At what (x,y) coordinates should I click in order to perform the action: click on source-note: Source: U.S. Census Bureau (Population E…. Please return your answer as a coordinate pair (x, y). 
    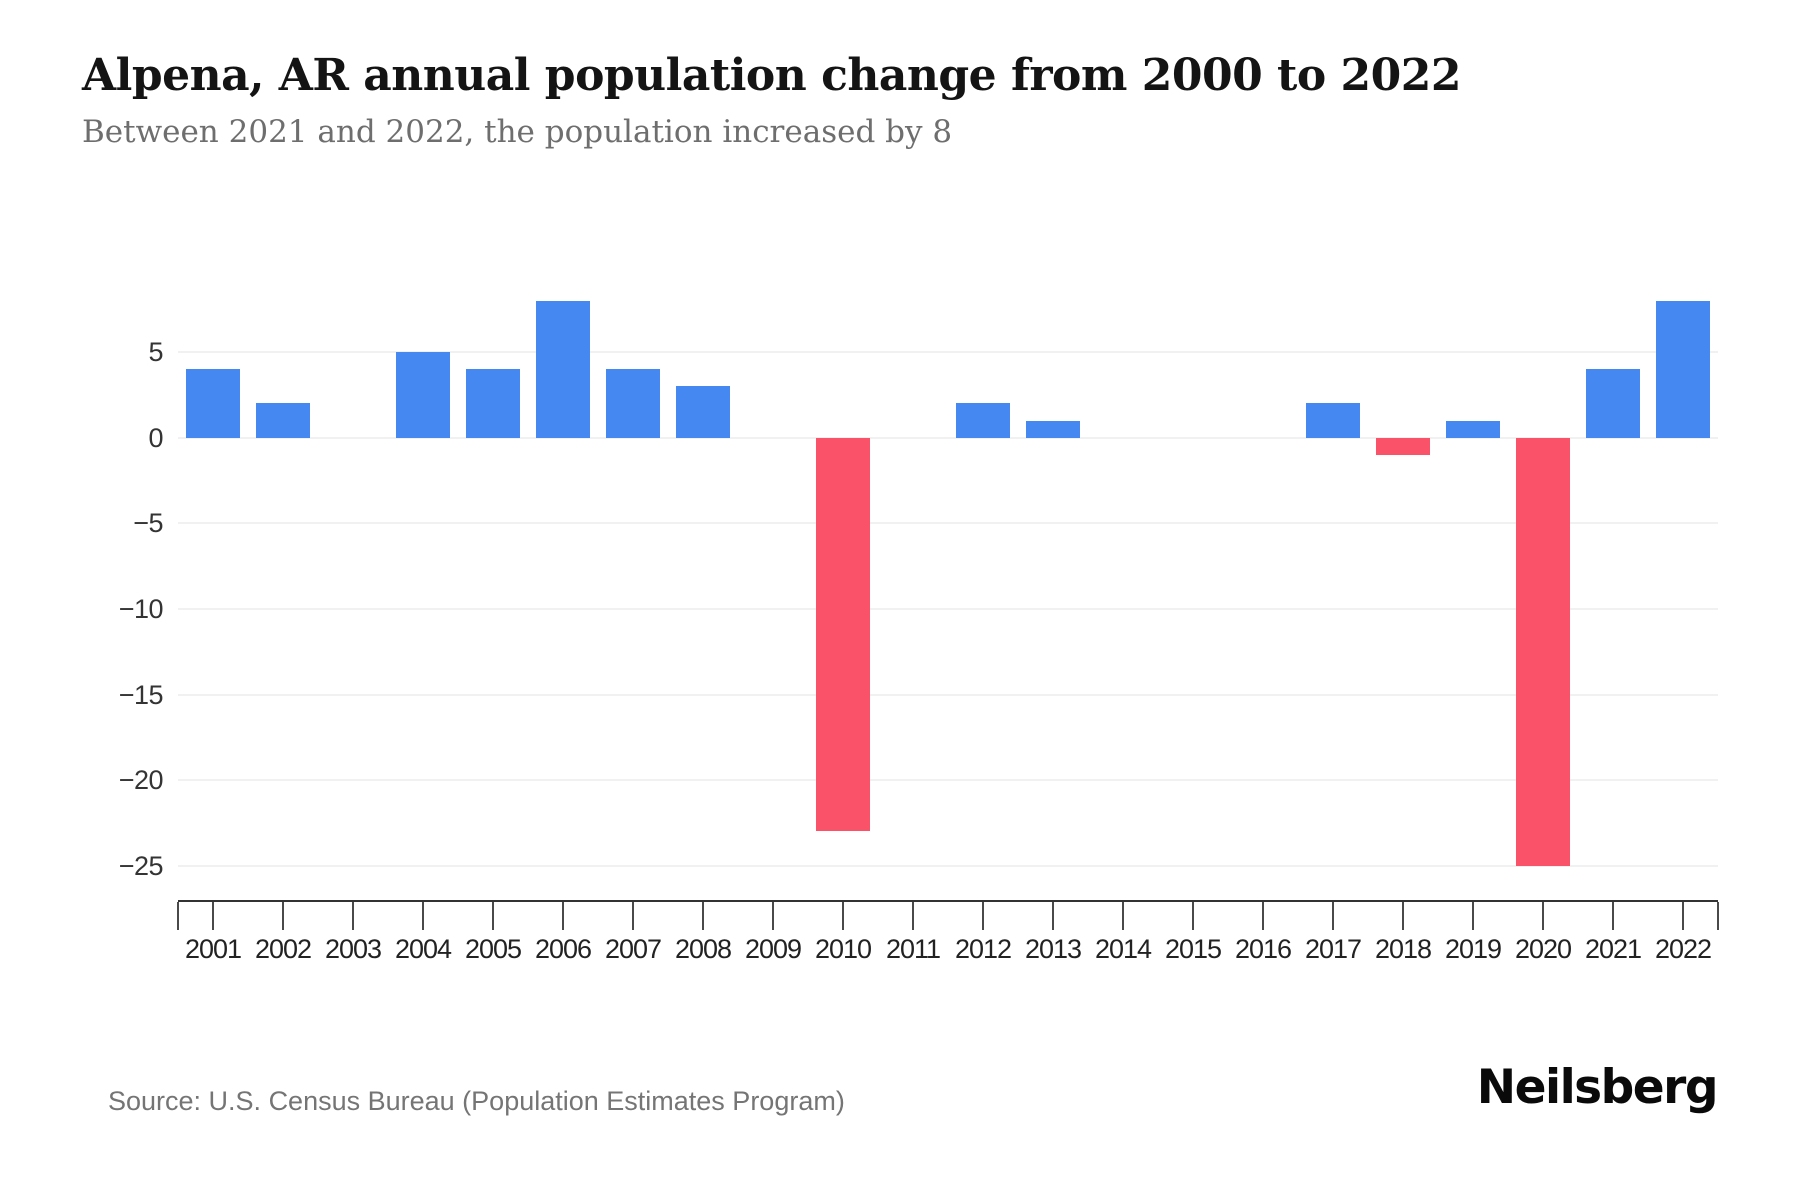
    Looking at the image, I should click on (476, 1101).